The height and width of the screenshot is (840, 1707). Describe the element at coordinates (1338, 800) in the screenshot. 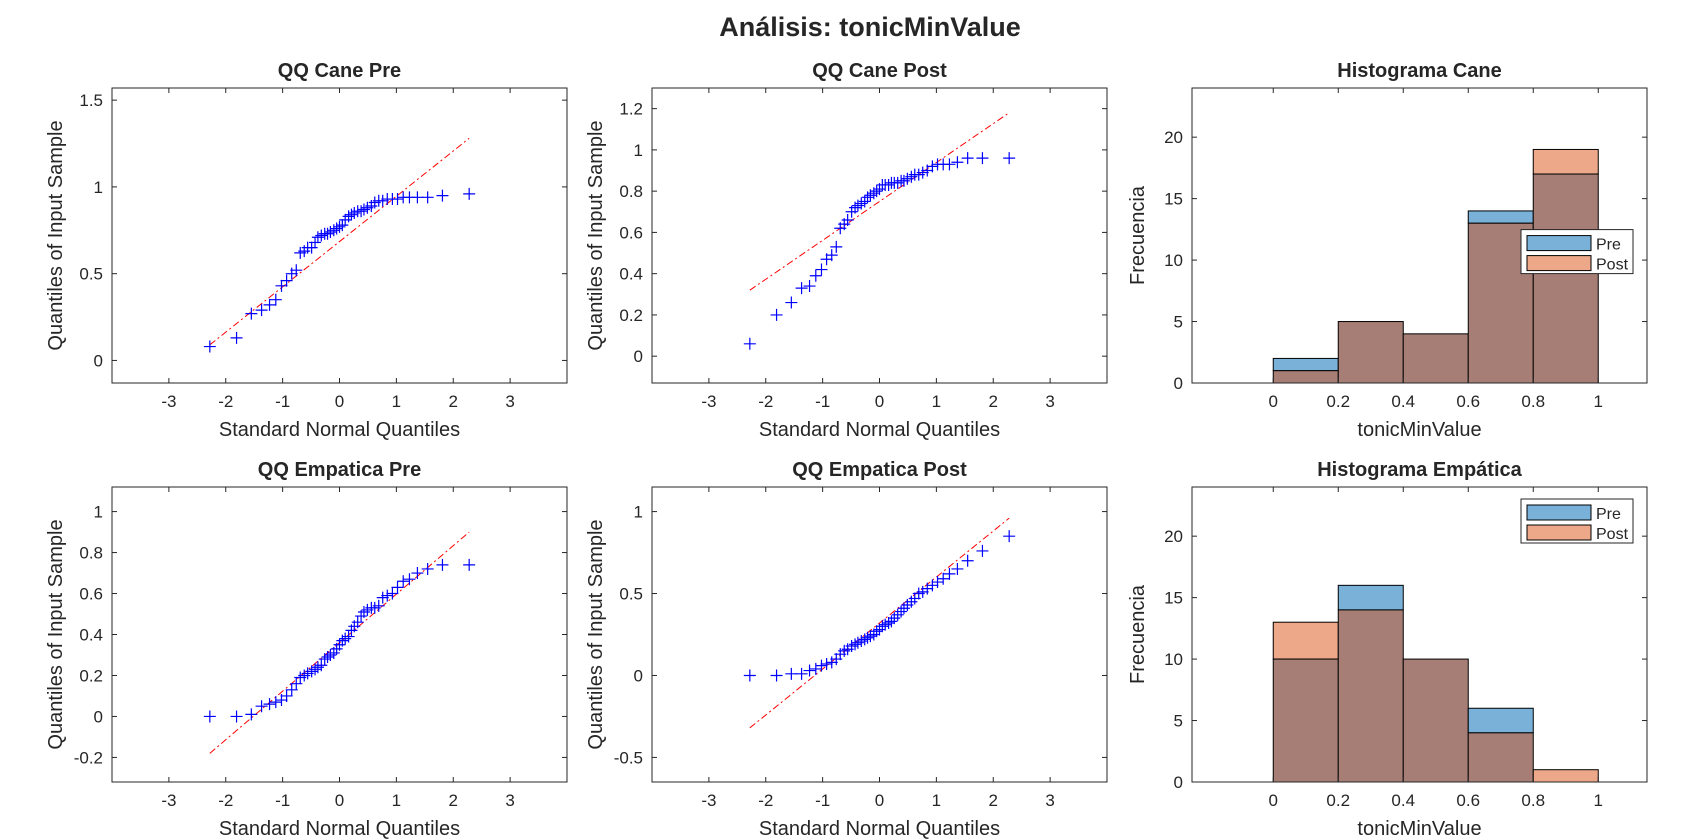

I see `x-tick-label: 0.2` at that location.